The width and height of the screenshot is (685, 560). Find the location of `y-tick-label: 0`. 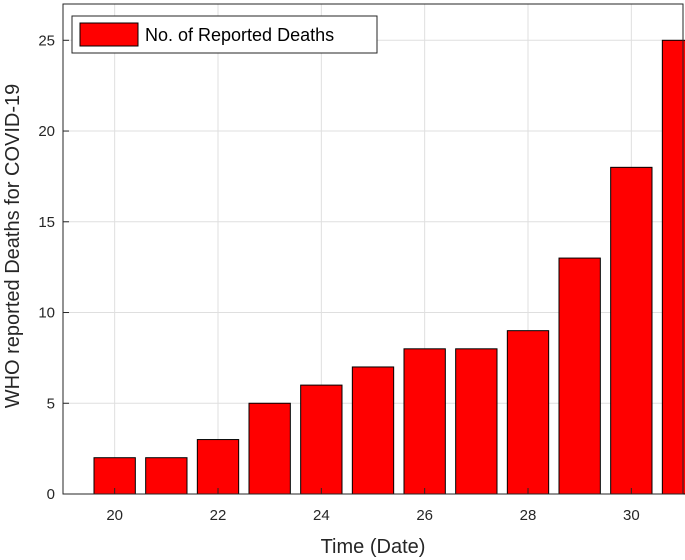

y-tick-label: 0 is located at coordinates (51, 494).